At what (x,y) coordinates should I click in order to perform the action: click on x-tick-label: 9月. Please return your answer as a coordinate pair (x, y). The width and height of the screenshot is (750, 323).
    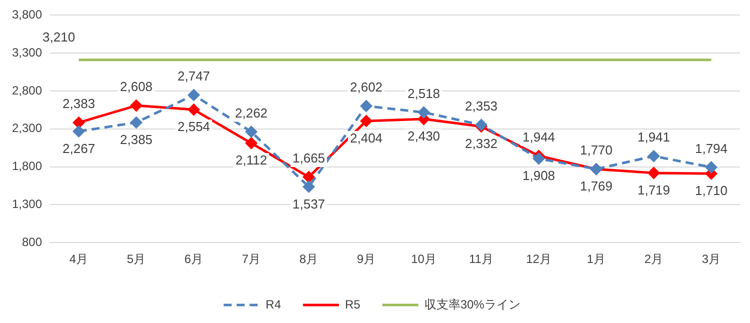
    Looking at the image, I should click on (366, 259).